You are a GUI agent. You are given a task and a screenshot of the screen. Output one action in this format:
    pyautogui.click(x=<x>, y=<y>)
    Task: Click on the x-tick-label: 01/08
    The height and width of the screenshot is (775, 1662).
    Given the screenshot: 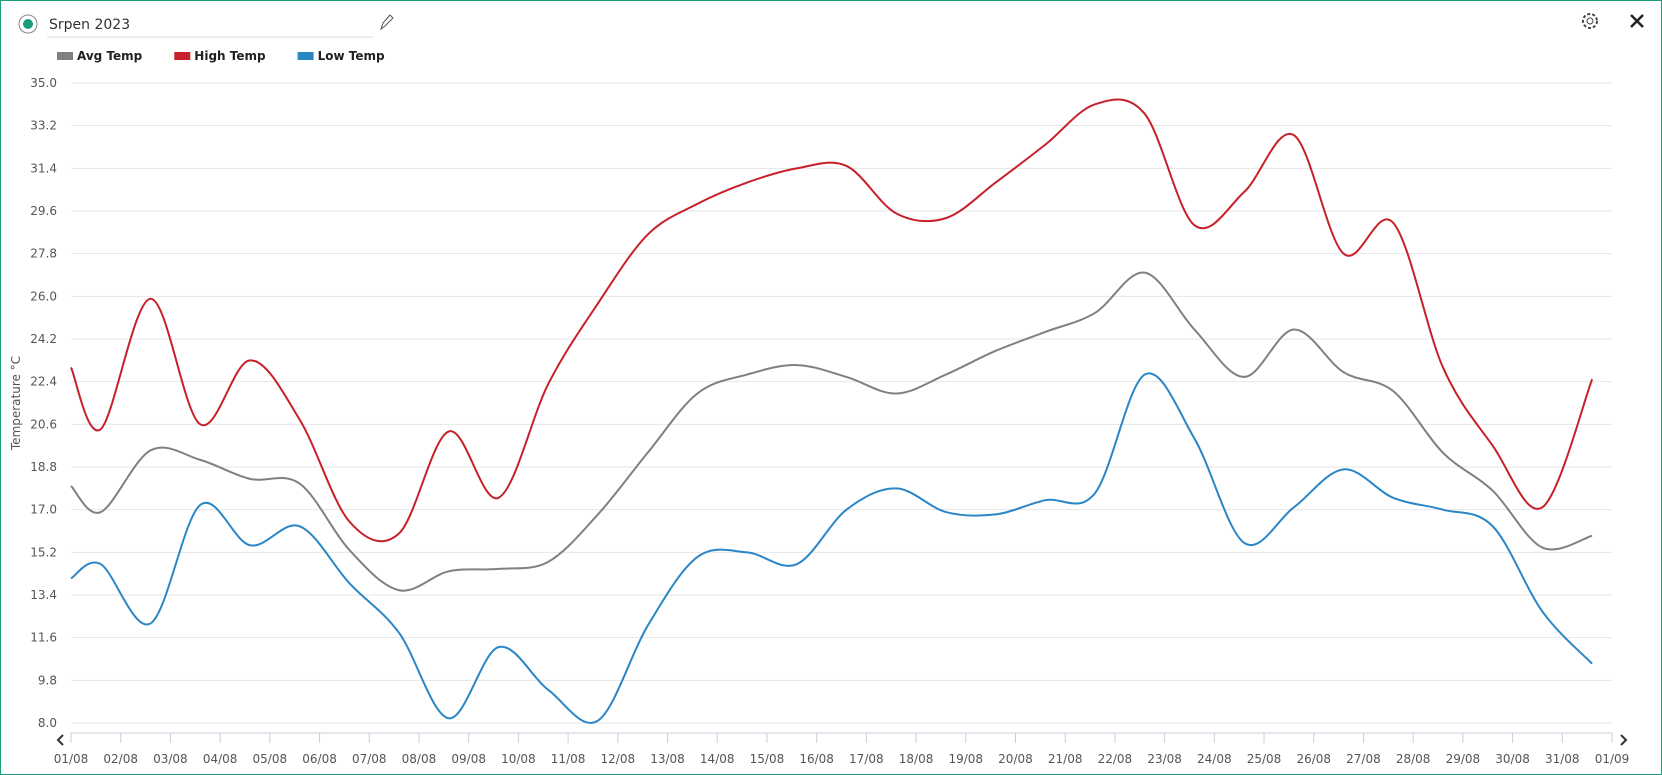 What is the action you would take?
    pyautogui.click(x=71, y=759)
    